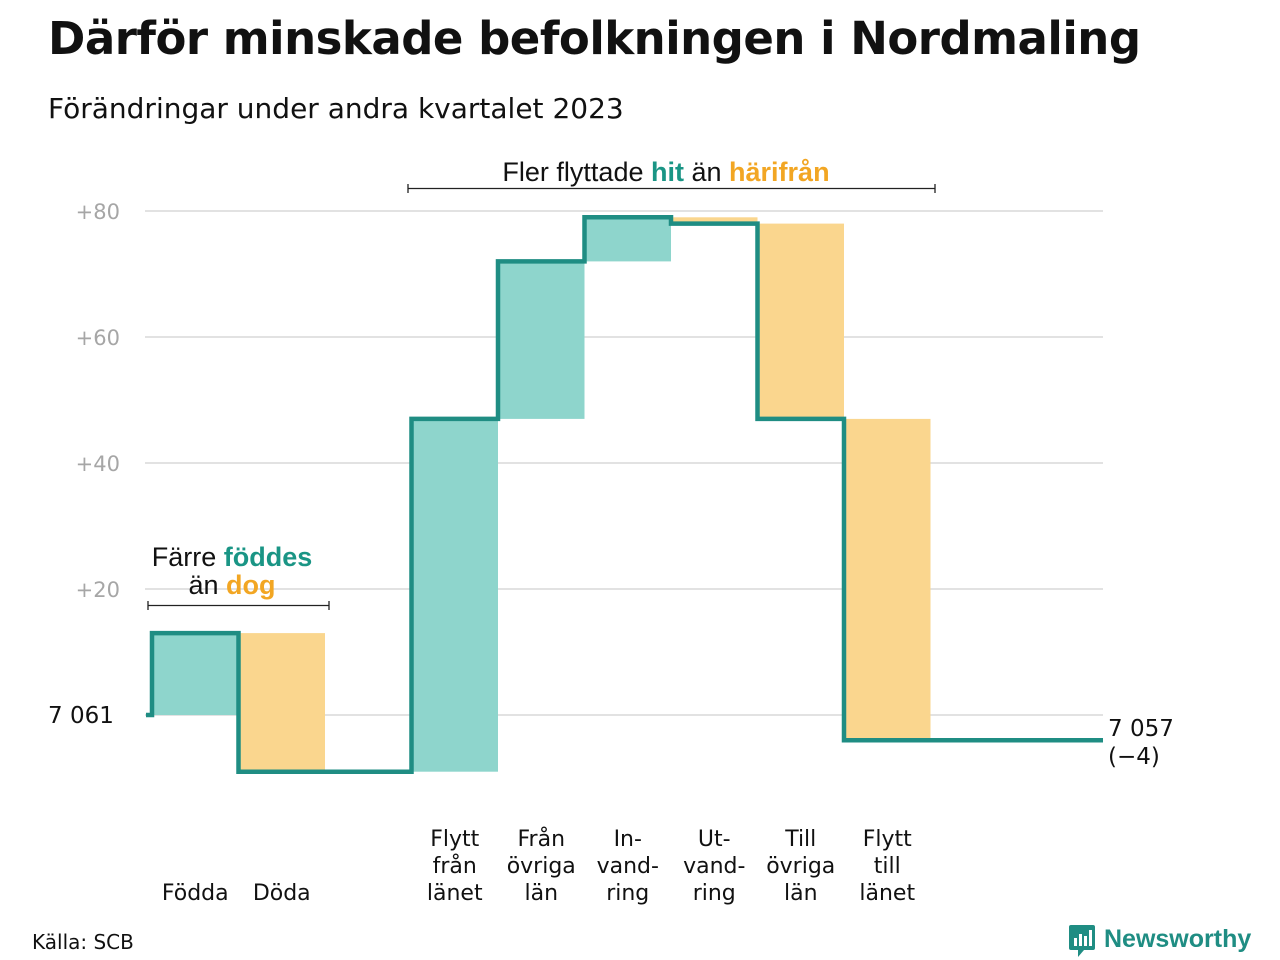 The height and width of the screenshot is (960, 1280). What do you see at coordinates (455, 866) in the screenshot?
I see `category-label: Flytt från länet` at bounding box center [455, 866].